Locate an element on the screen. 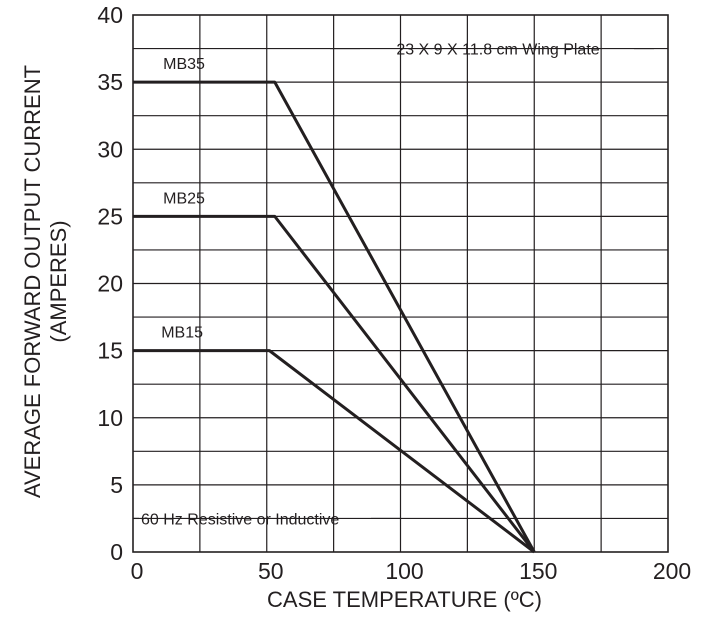  y-tick-label: 0 is located at coordinates (116, 552).